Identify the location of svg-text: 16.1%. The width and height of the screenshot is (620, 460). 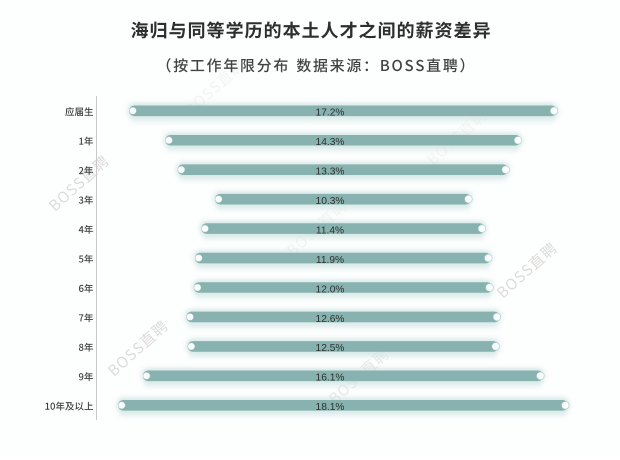
(330, 378).